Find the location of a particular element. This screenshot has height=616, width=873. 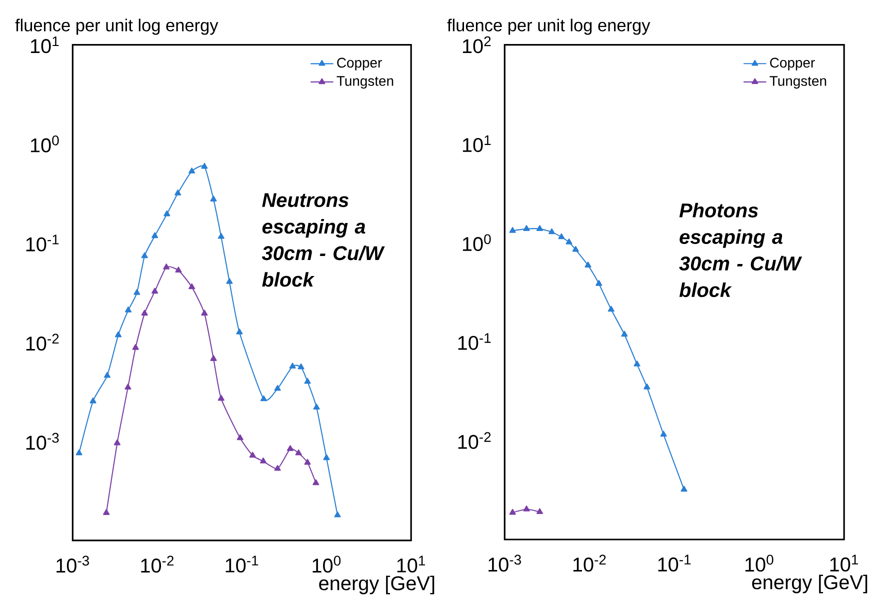

annotation: Photons escaping a 30cm - Cu/W block is located at coordinates (740, 250).